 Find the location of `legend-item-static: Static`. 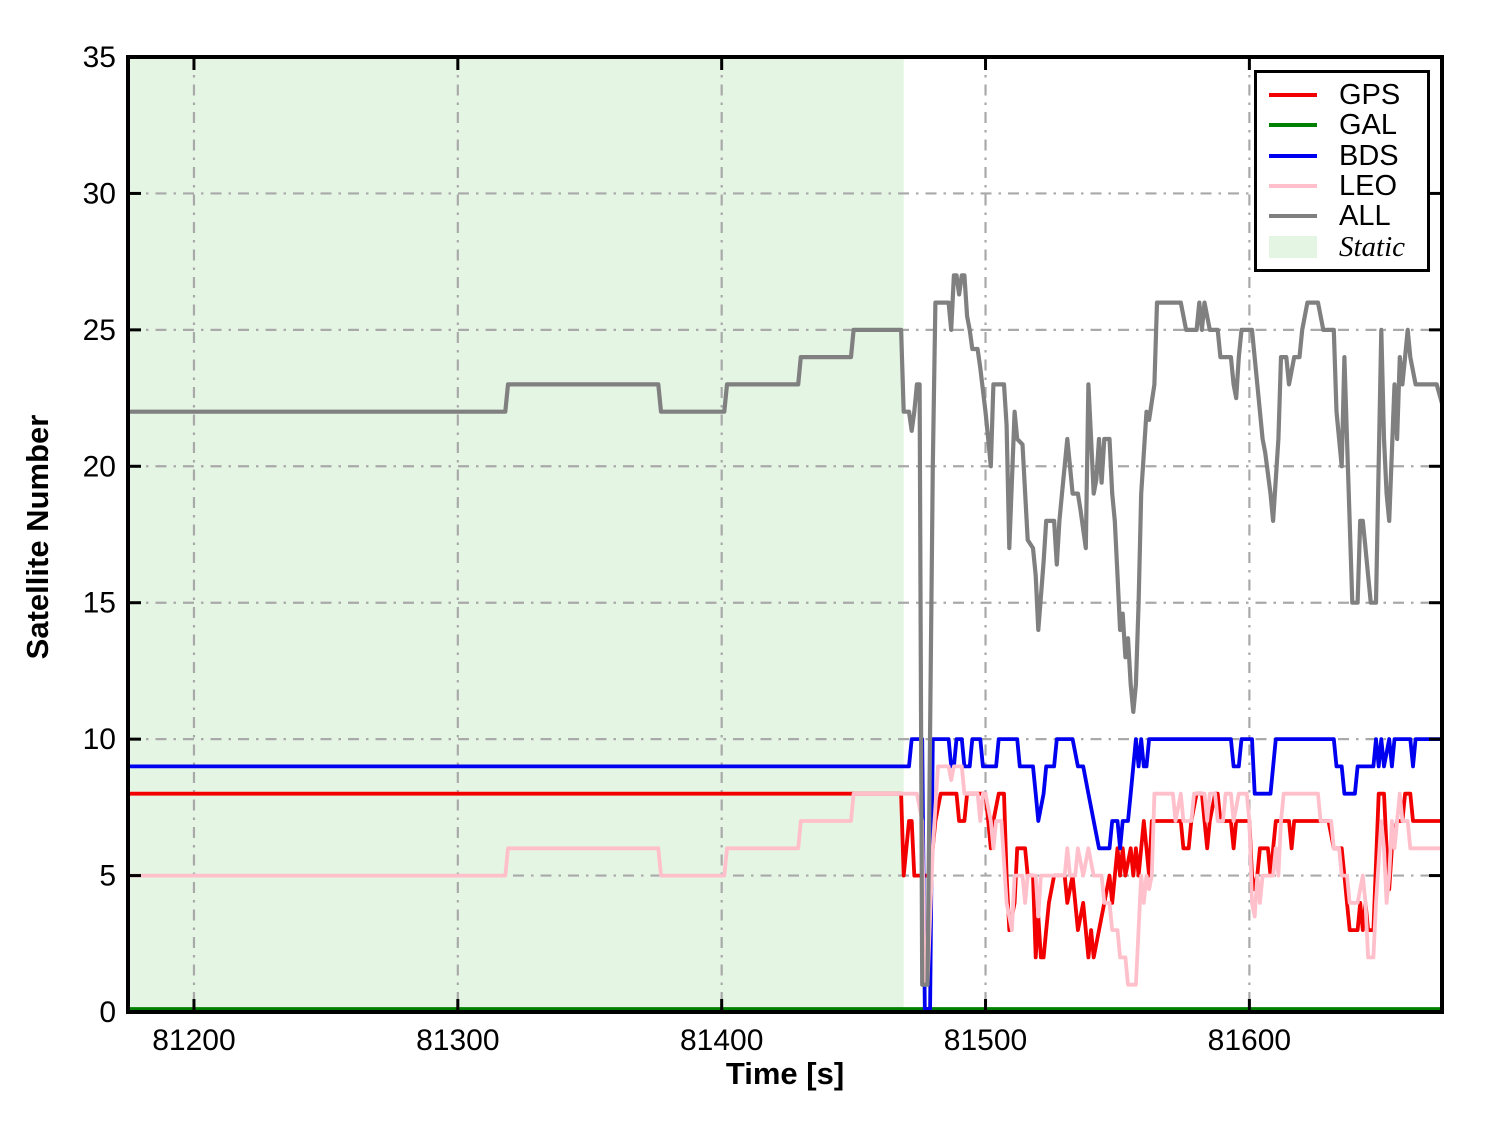

legend-item-static: Static is located at coordinates (1348, 247).